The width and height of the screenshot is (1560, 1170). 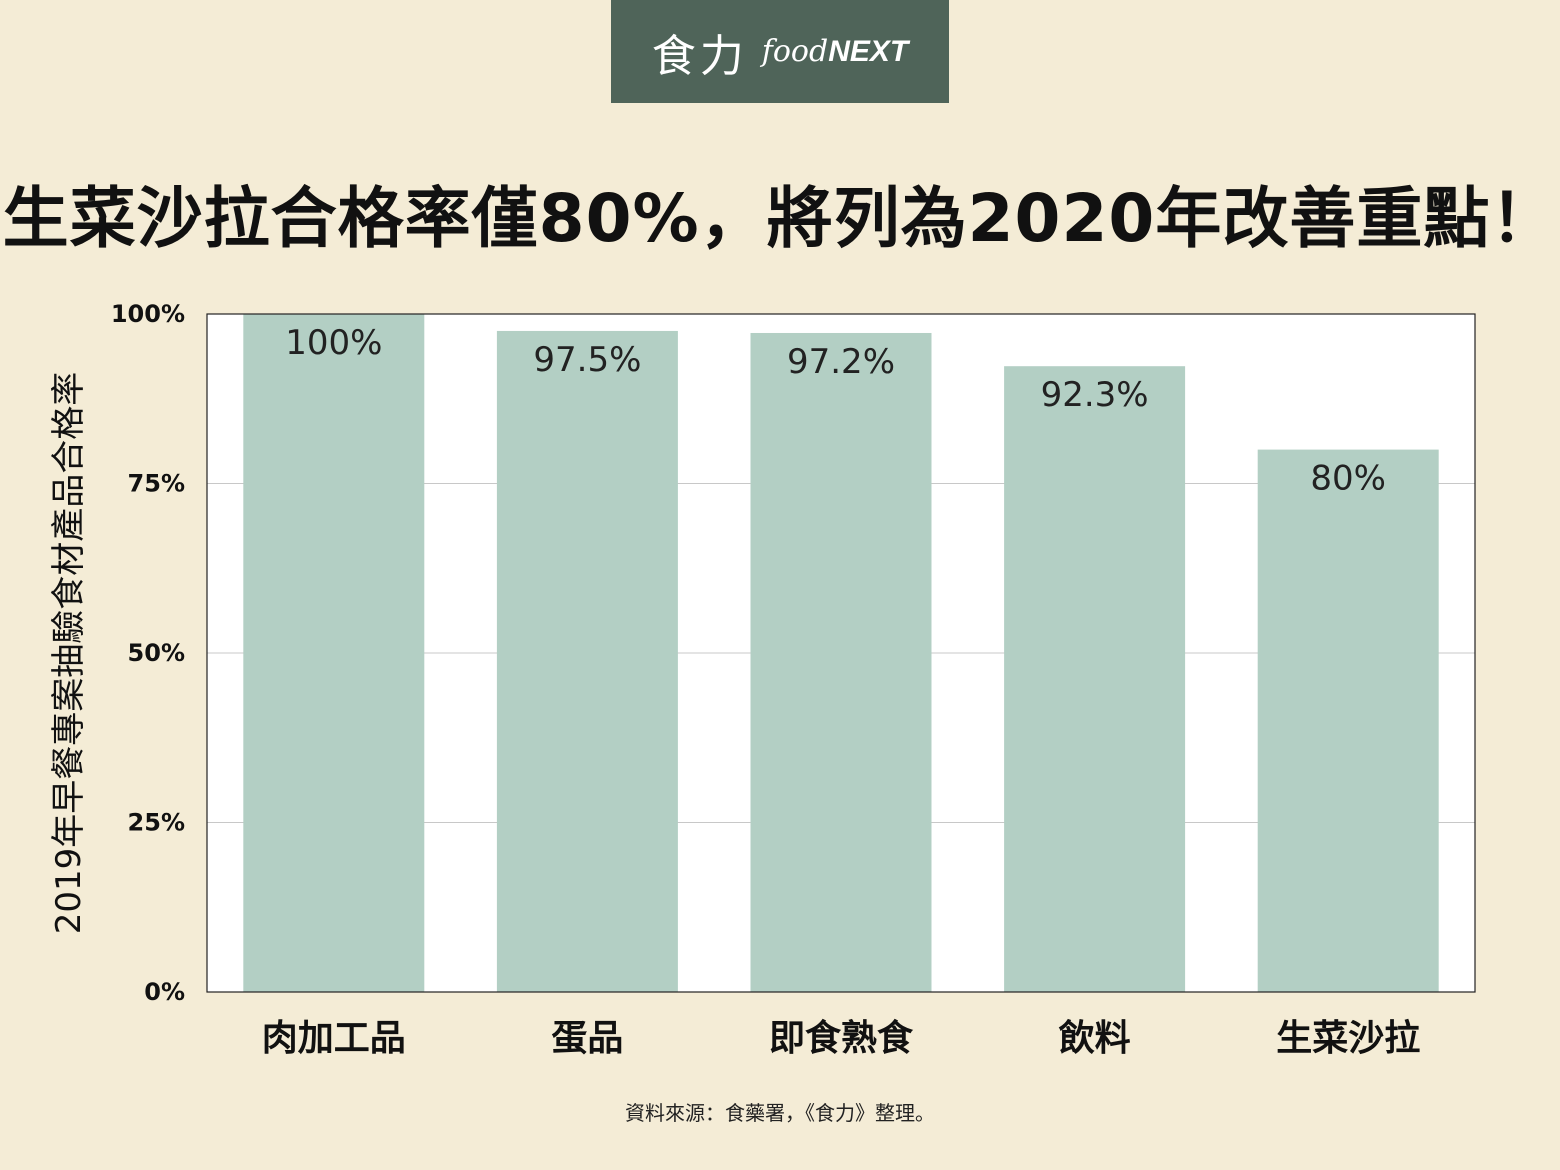 What do you see at coordinates (148, 314) in the screenshot?
I see `y-tick-label: 100%` at bounding box center [148, 314].